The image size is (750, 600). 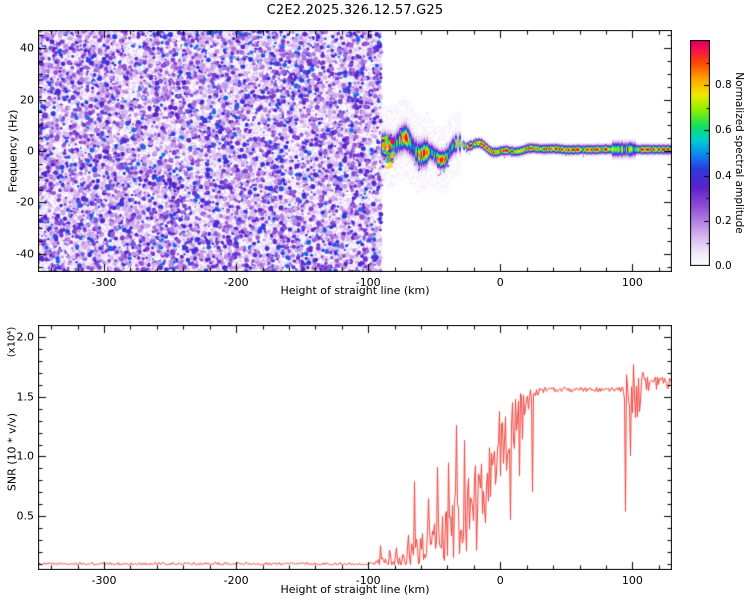 I want to click on snr-x-tick-label: 0, so click(x=500, y=580).